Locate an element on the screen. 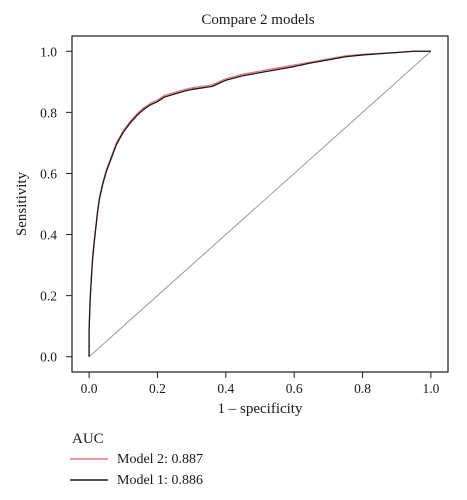 The width and height of the screenshot is (467, 500). y-tick-label: 0.0 is located at coordinates (48, 357).